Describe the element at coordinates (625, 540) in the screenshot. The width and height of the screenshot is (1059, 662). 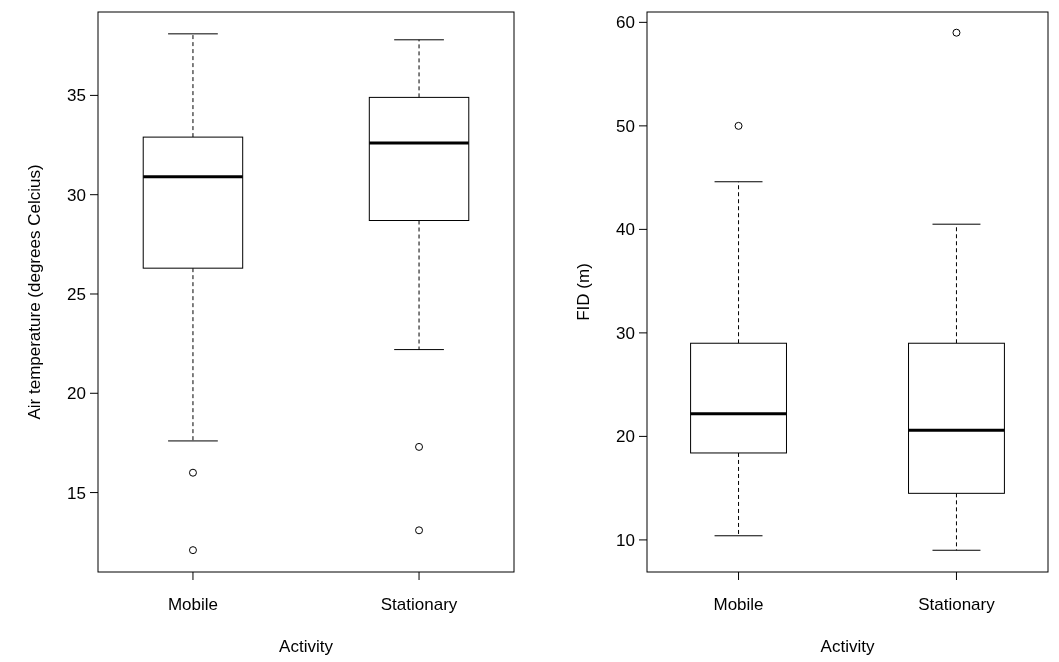
I see `y-tick-label: 10` at that location.